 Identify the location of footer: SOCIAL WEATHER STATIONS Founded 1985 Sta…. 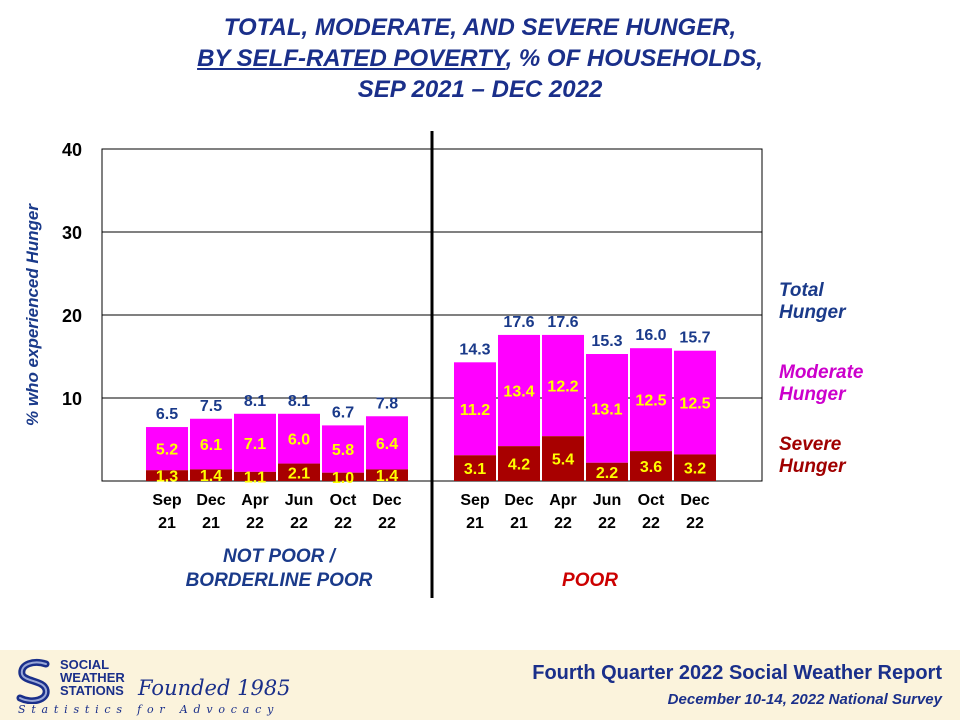
(480, 685).